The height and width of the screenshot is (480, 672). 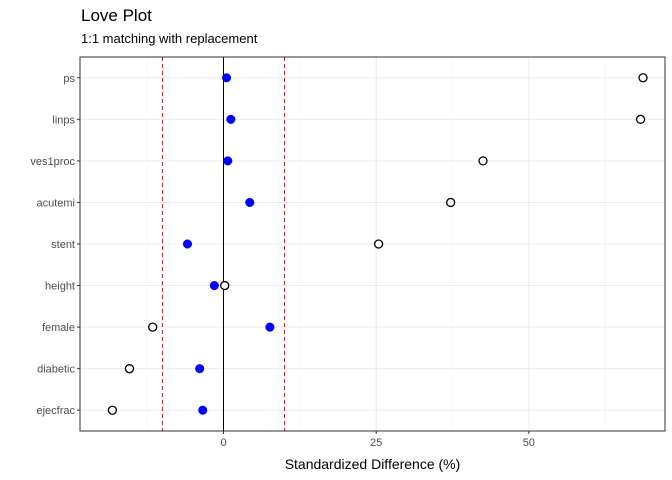 I want to click on x-tick-label: 0, so click(x=223, y=443).